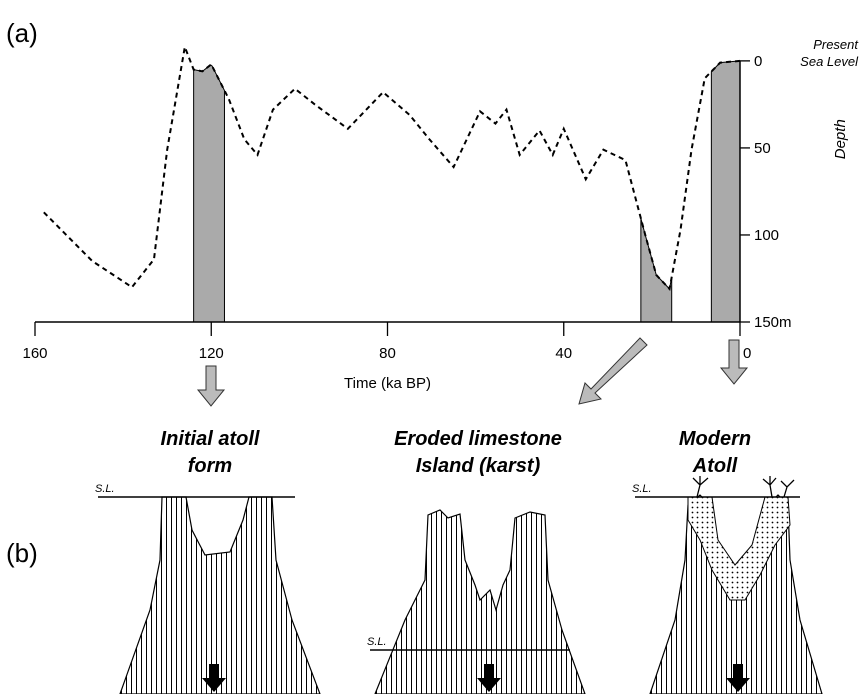 The width and height of the screenshot is (867, 699). What do you see at coordinates (739, 548) in the screenshot?
I see `reef-cap` at bounding box center [739, 548].